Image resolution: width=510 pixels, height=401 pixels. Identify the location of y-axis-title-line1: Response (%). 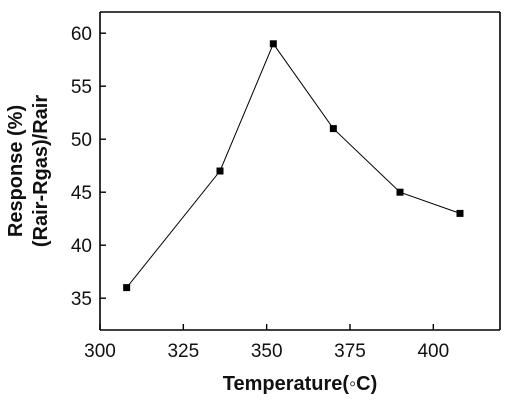
(16, 171).